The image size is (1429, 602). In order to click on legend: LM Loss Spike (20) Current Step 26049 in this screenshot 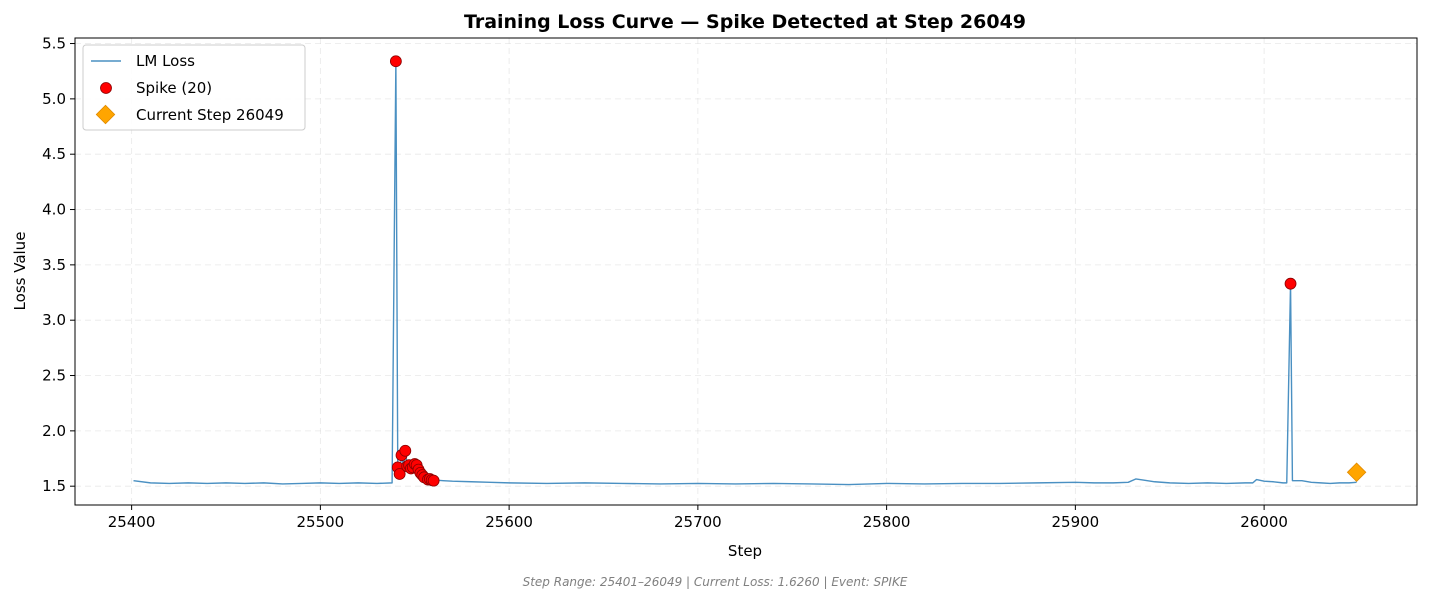, I will do `click(194, 87)`.